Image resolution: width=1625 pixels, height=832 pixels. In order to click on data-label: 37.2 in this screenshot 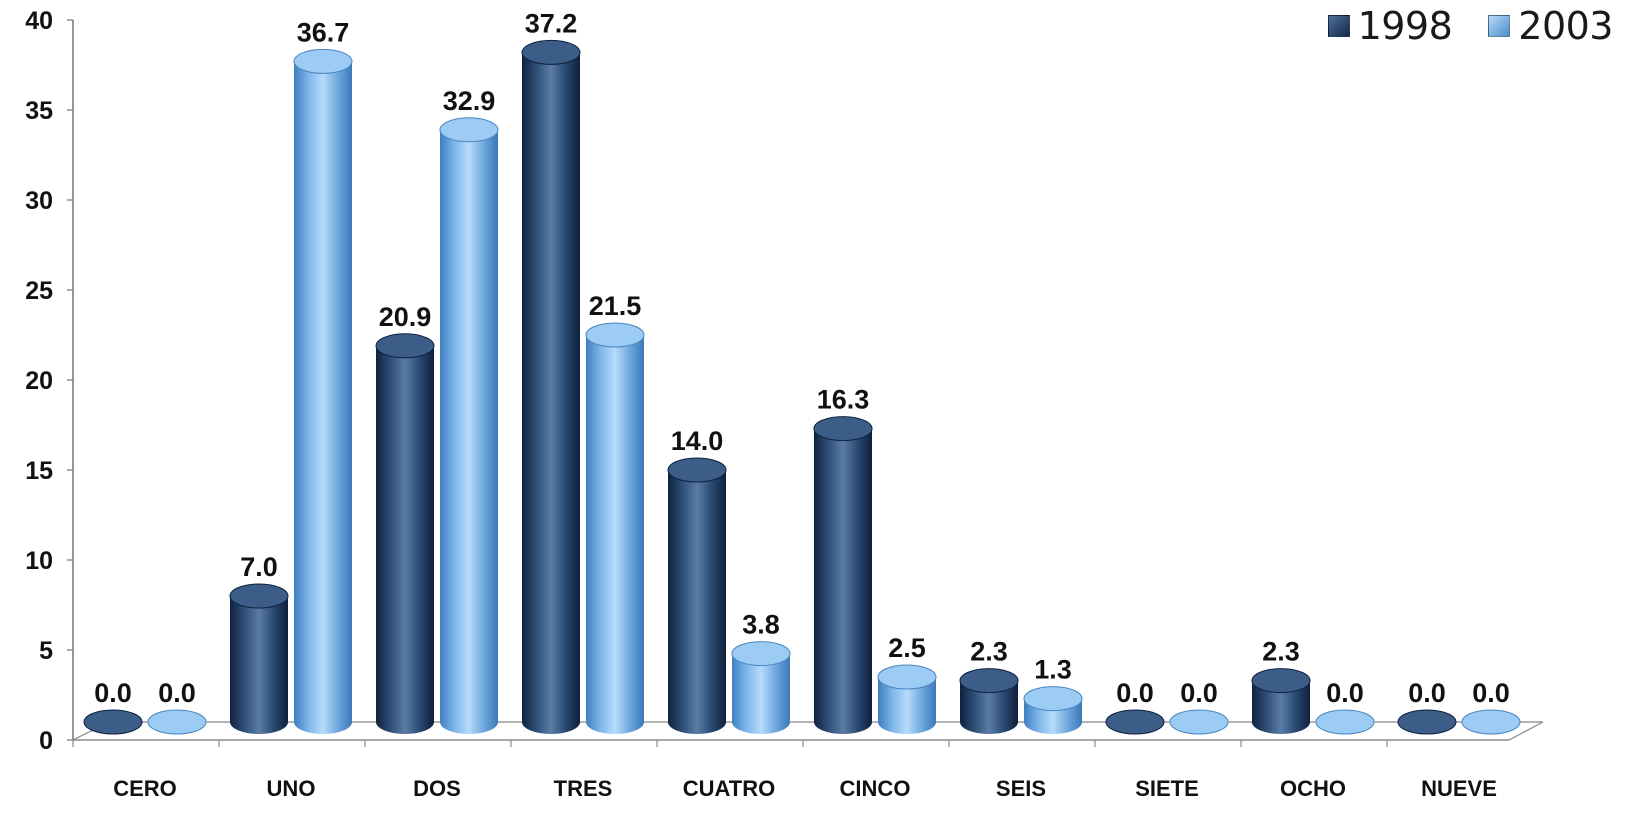, I will do `click(551, 23)`.